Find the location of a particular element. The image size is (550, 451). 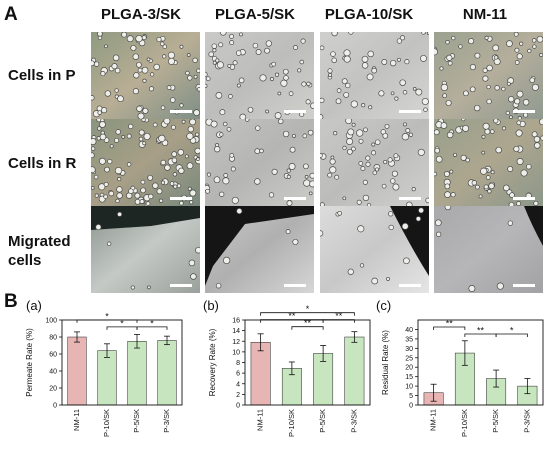

plot-frame is located at coordinates (480, 362).